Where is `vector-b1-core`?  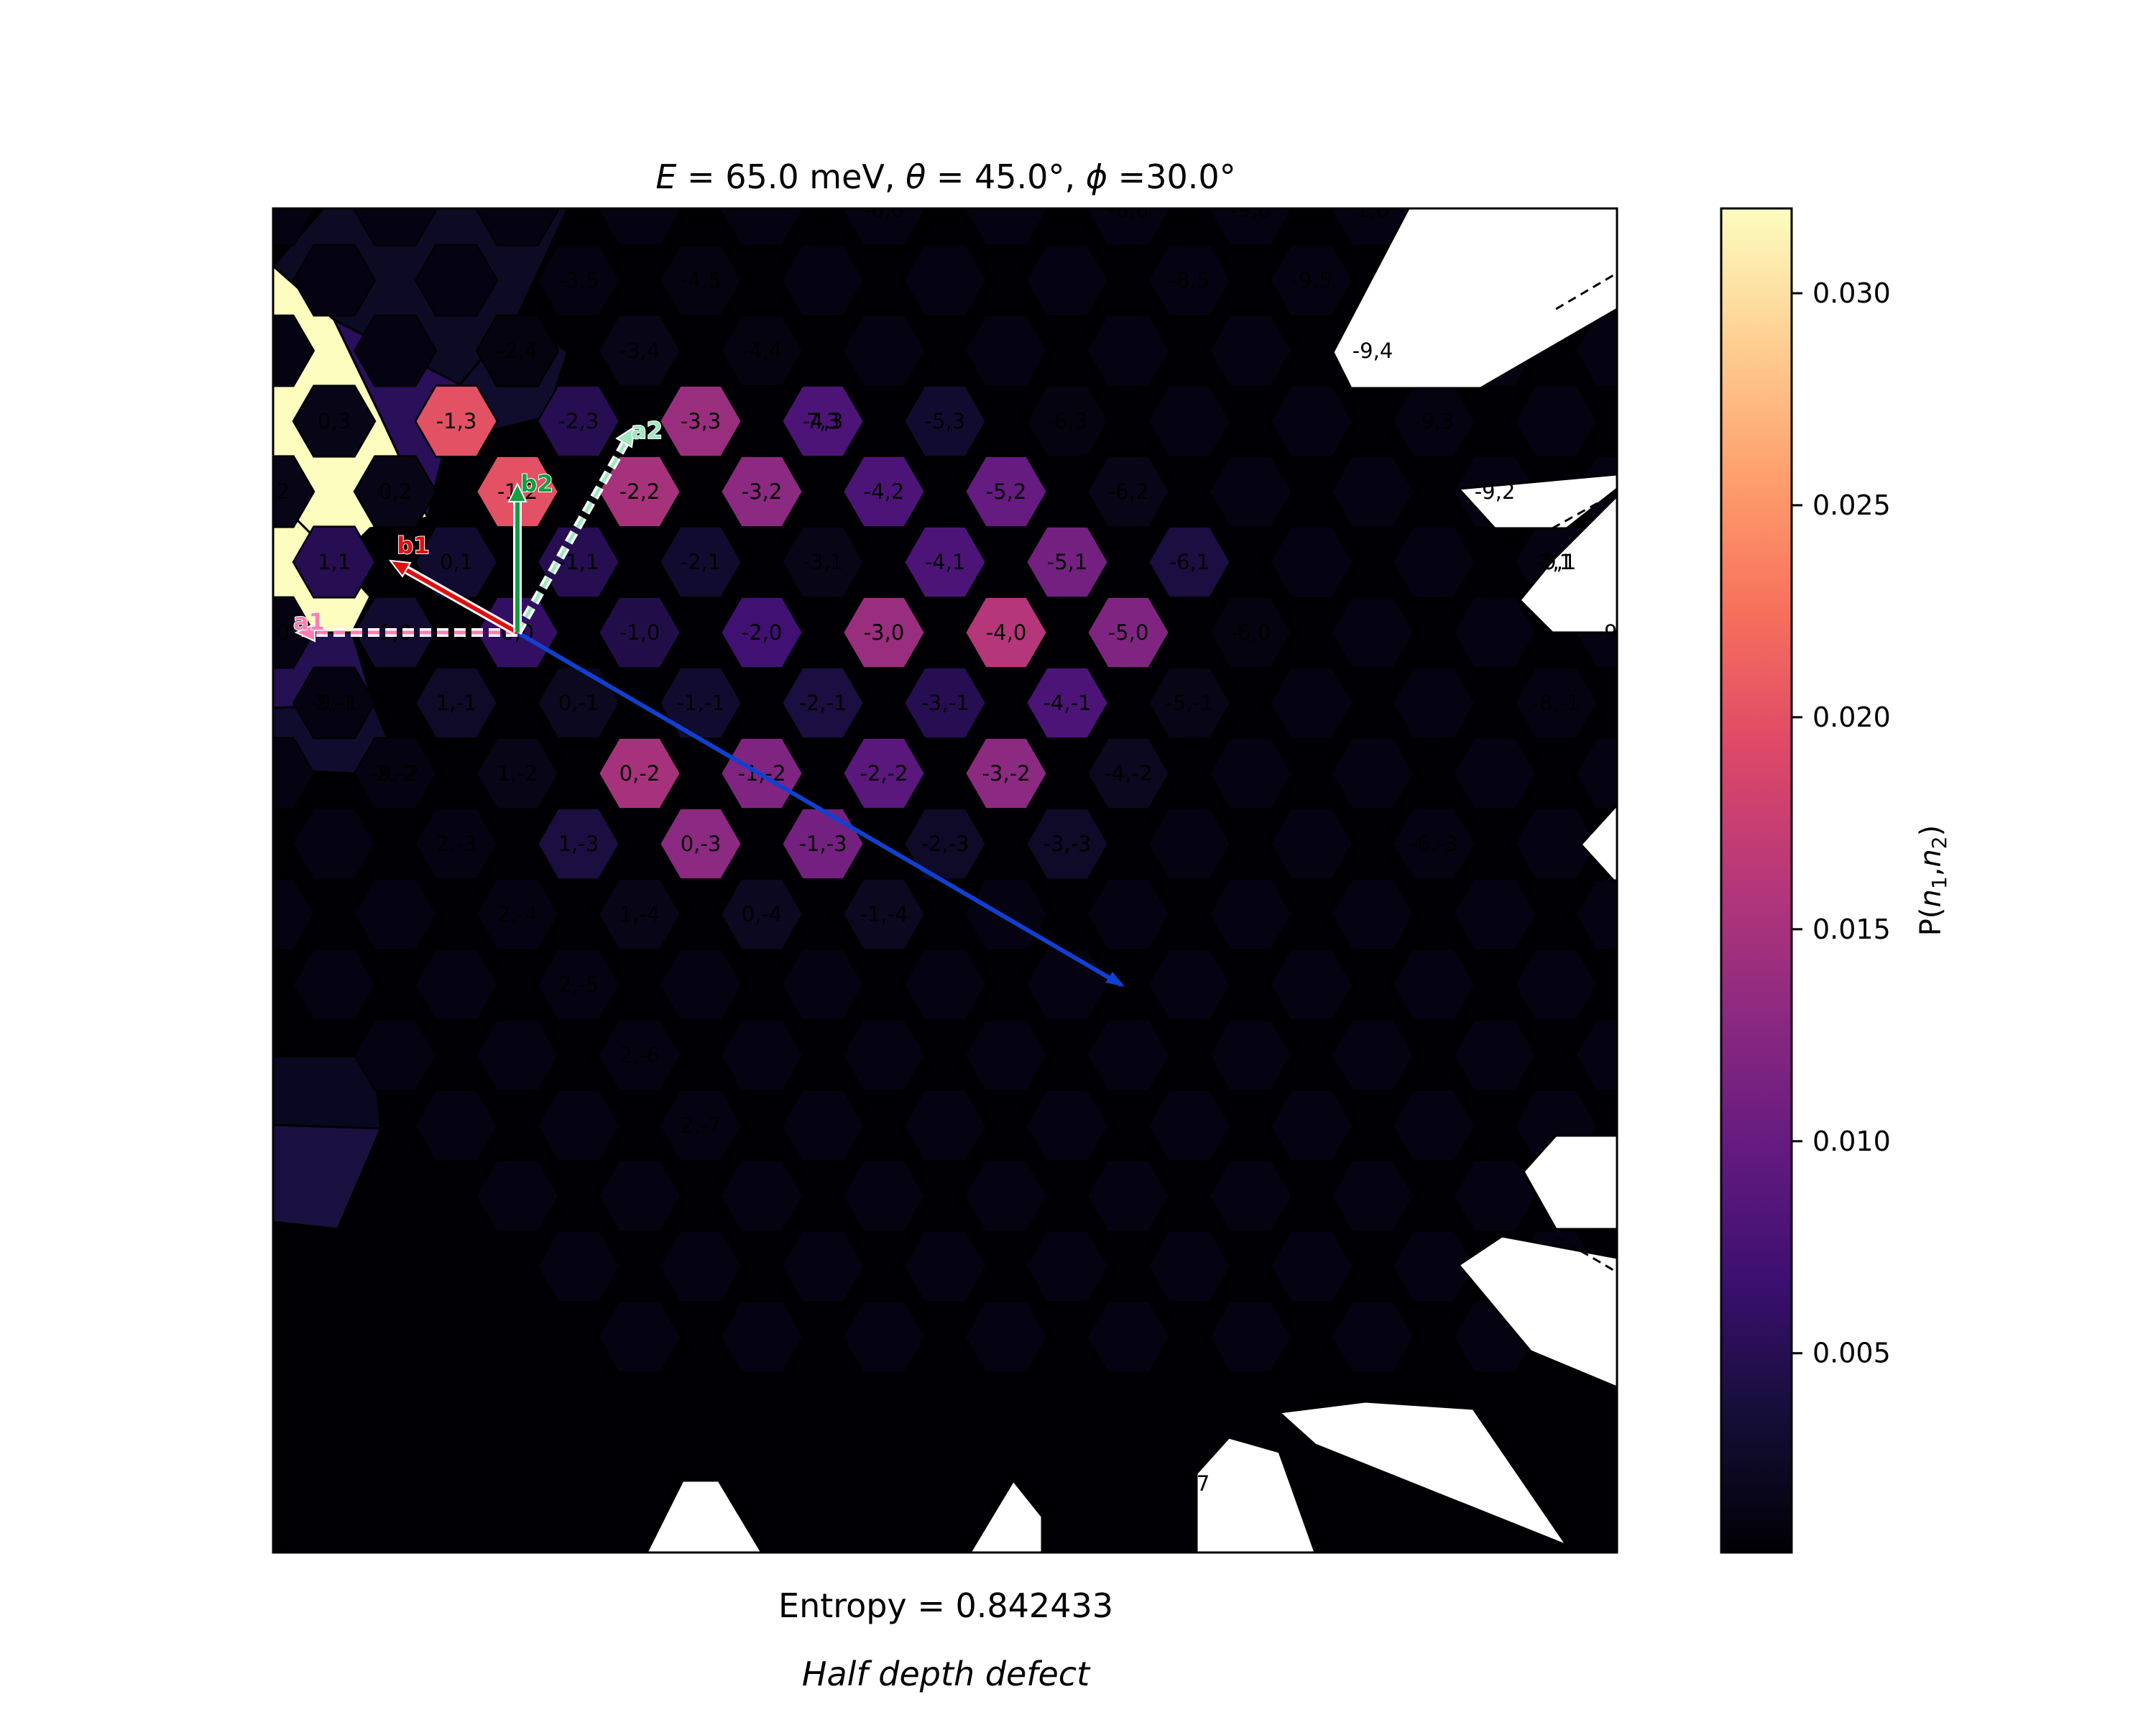
vector-b1-core is located at coordinates (458, 599).